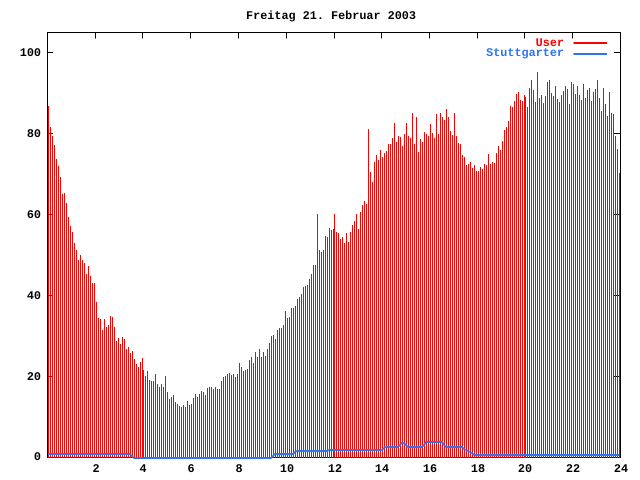 This screenshot has height=480, width=640. What do you see at coordinates (478, 469) in the screenshot?
I see `svg-text: 18` at bounding box center [478, 469].